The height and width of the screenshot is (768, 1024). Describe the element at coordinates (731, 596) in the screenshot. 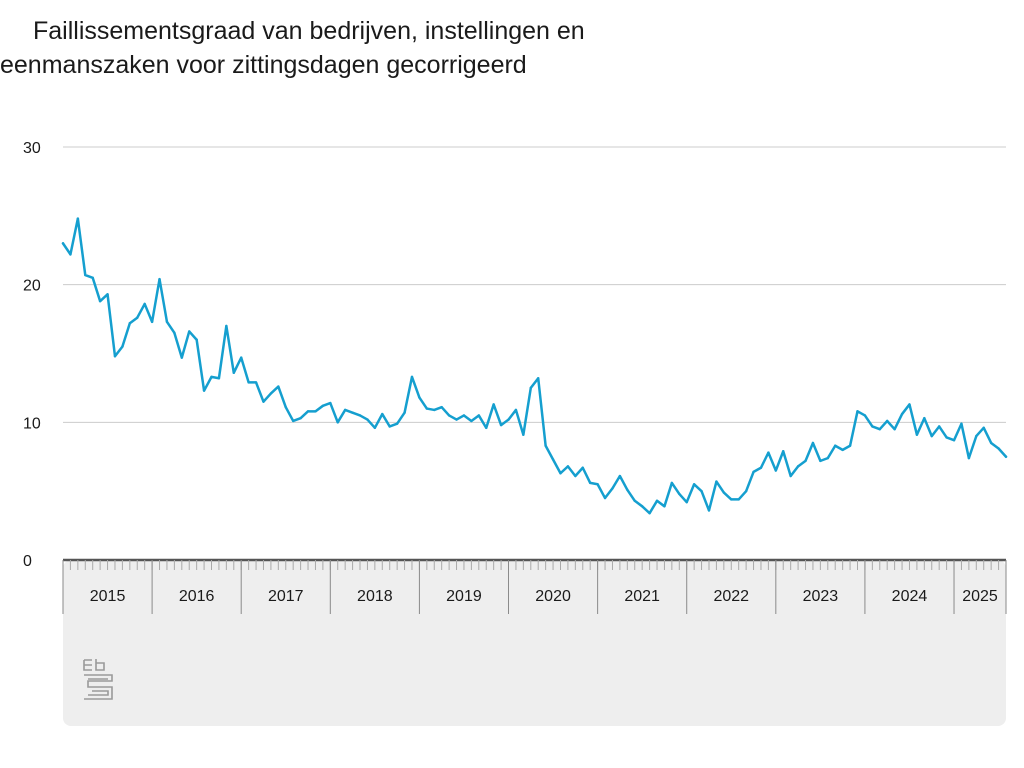

I see `x-tick-label: 2022` at that location.